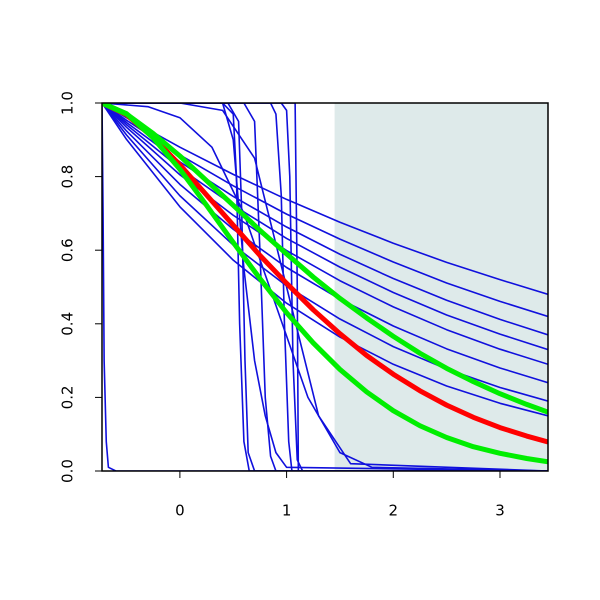  What do you see at coordinates (68, 177) in the screenshot?
I see `y-tick-label: 0.8` at bounding box center [68, 177].